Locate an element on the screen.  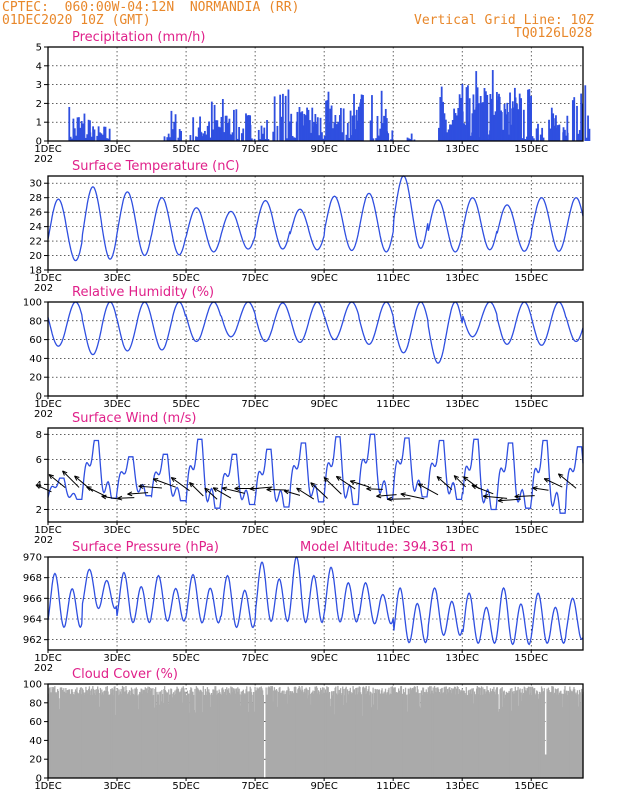
rh-frame is located at coordinates (315, 349).